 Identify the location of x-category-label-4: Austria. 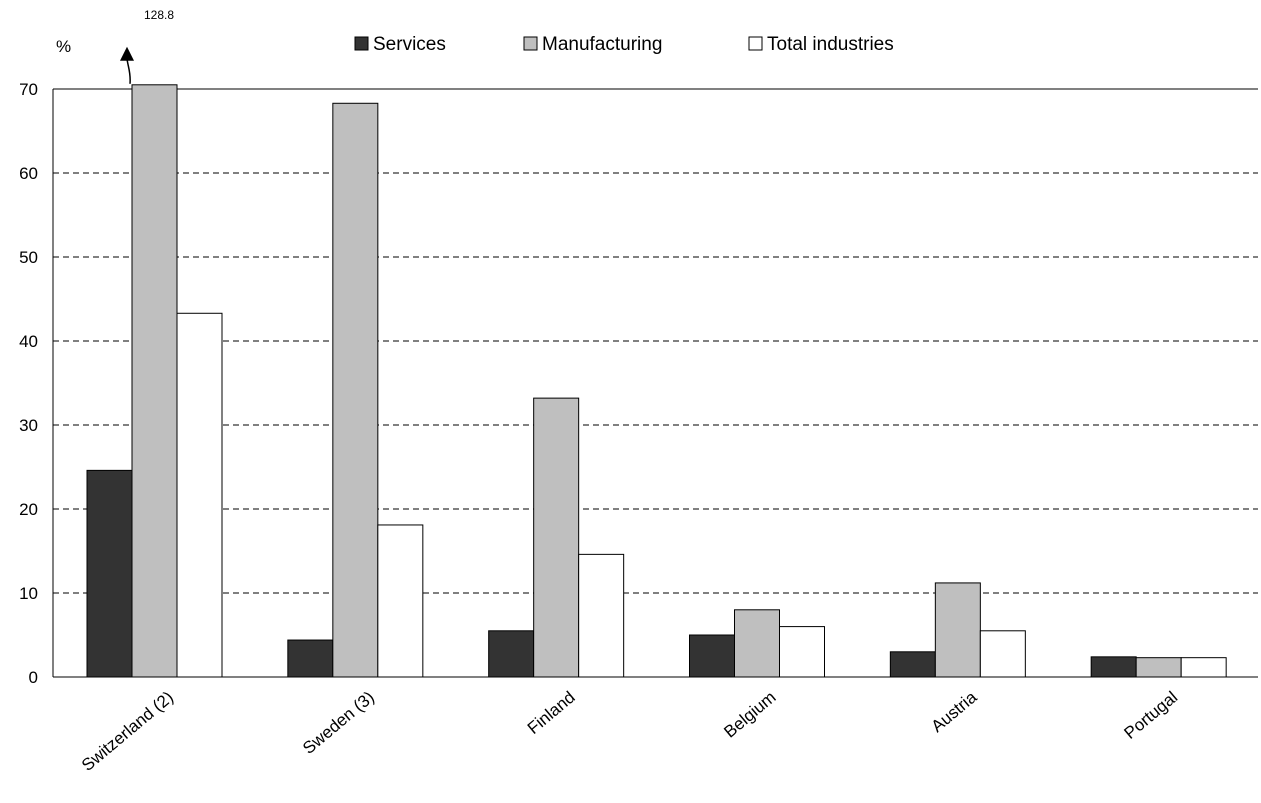
(954, 711).